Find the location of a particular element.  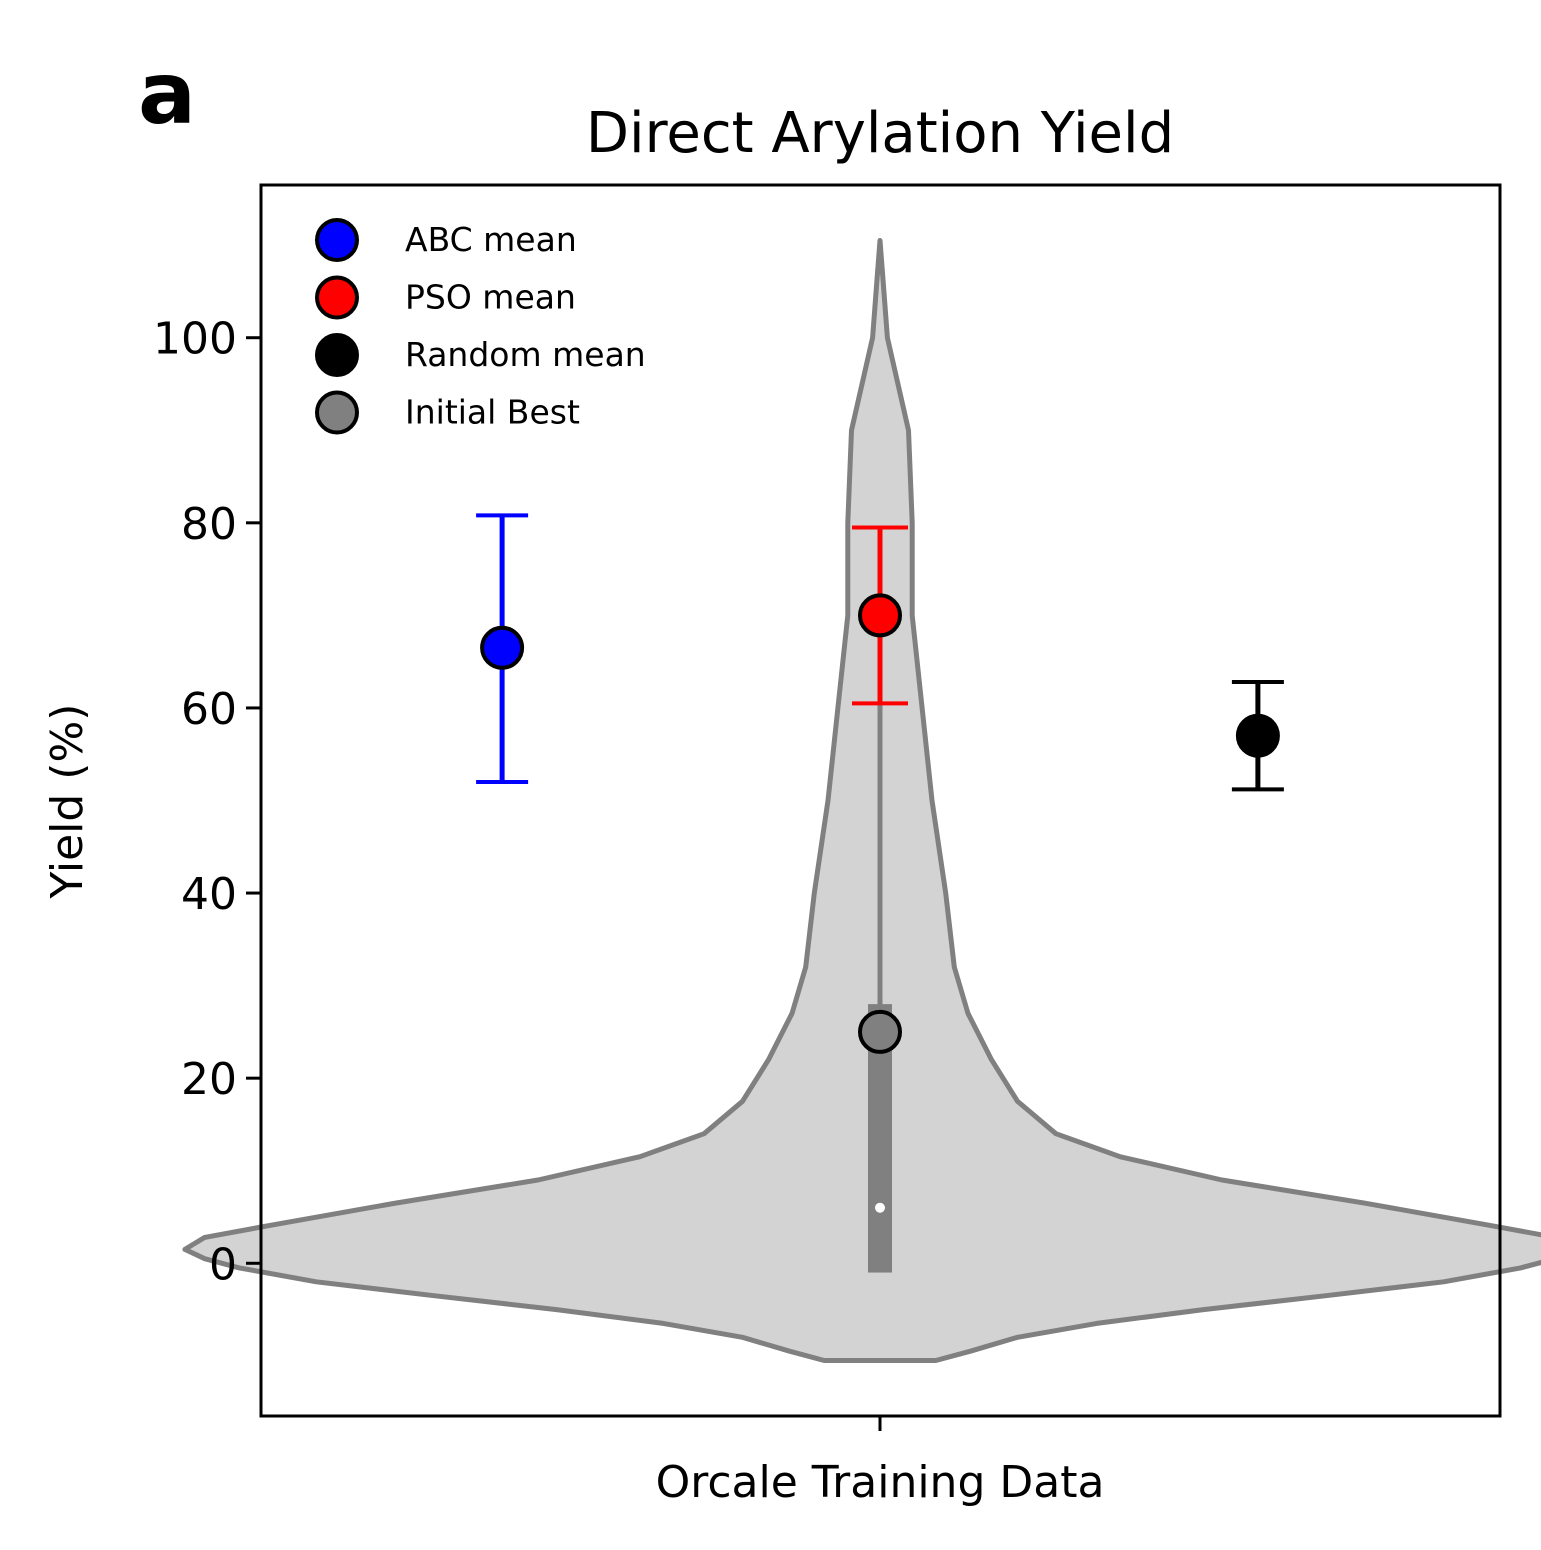

y-tick-label: 80 is located at coordinates (209, 524).